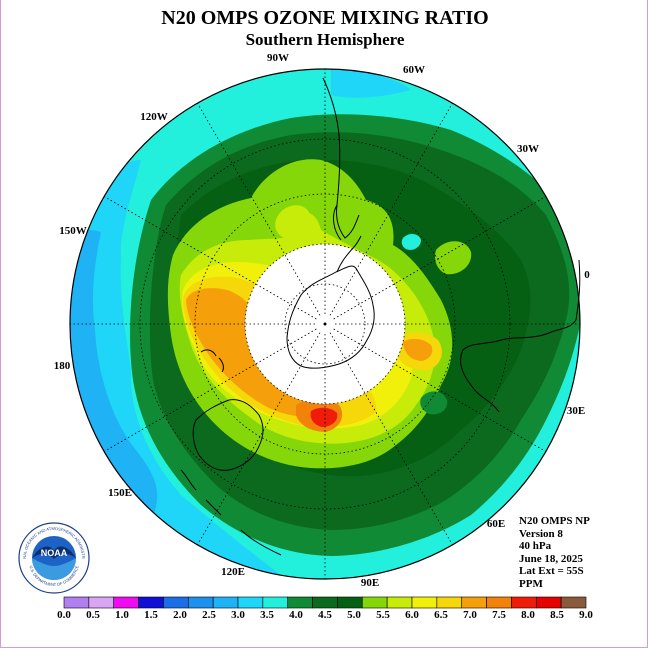  What do you see at coordinates (551, 558) in the screenshot?
I see `info-date: June 18, 2025` at bounding box center [551, 558].